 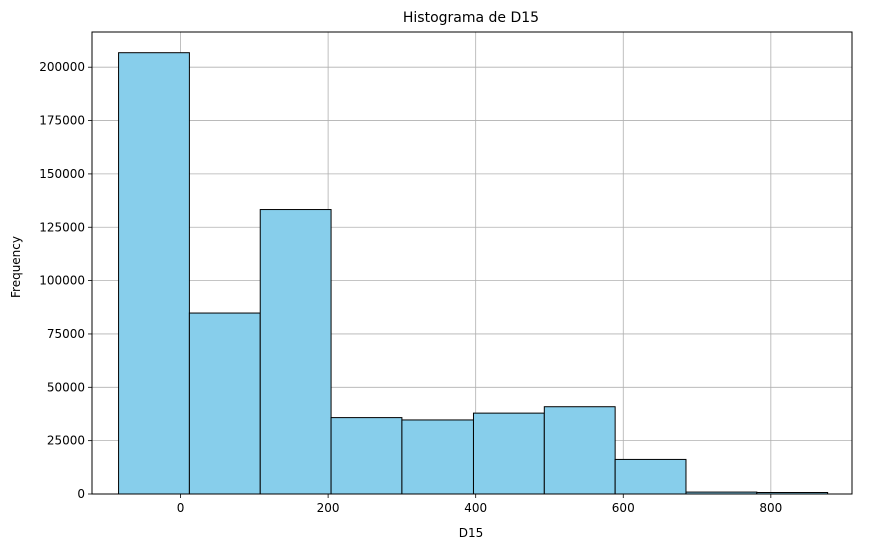 What do you see at coordinates (66, 387) in the screenshot?
I see `y-tick-label: 50000` at bounding box center [66, 387].